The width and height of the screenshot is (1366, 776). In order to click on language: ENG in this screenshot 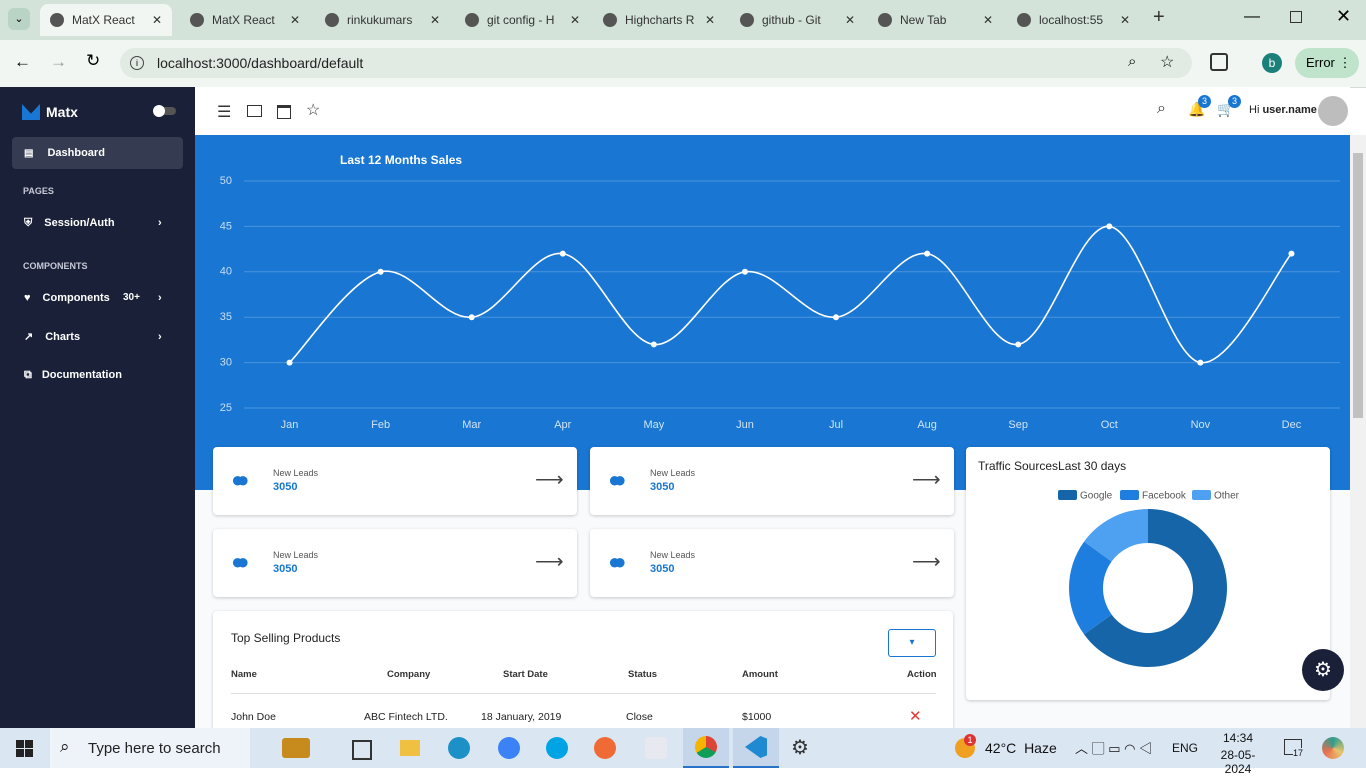, I will do `click(1185, 748)`.